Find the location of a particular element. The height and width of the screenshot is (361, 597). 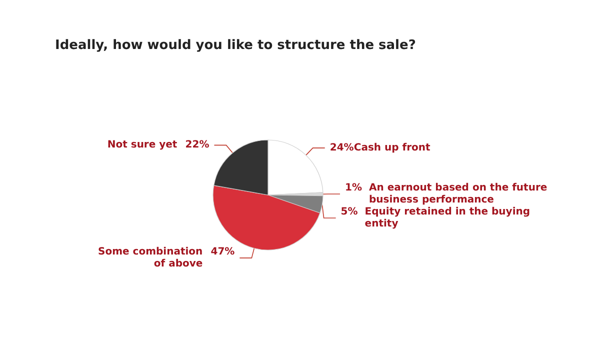

slice-label: Not sure yet is located at coordinates (142, 145).